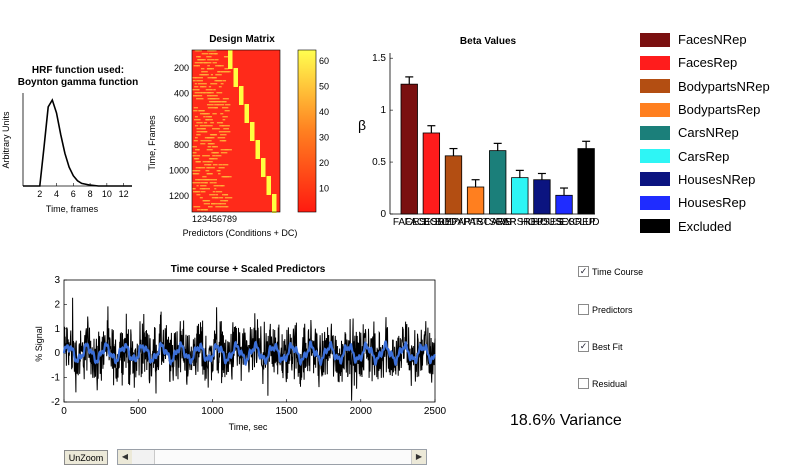  I want to click on design-matrix-frame, so click(236, 131).